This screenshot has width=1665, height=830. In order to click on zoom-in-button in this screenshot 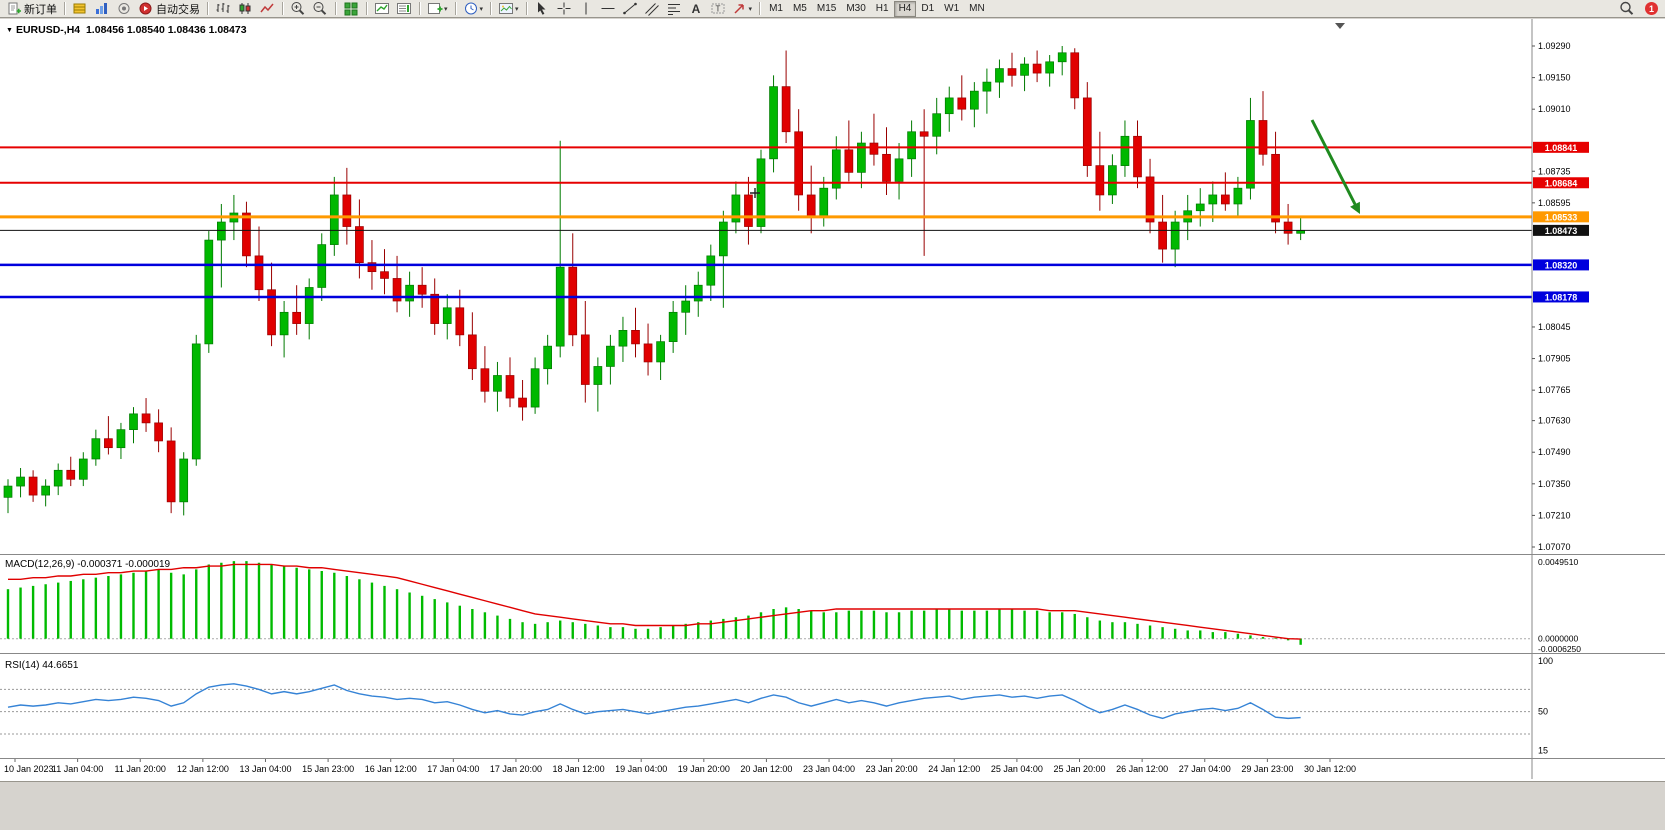, I will do `click(298, 9)`.